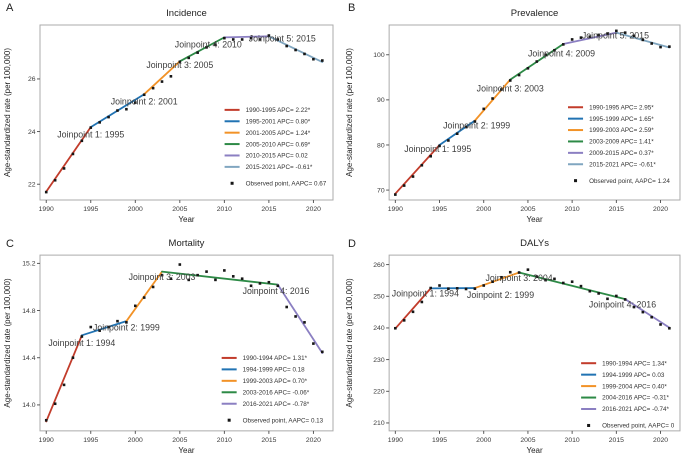 The image size is (685, 461). Describe the element at coordinates (28, 311) in the screenshot. I see `y-tick-label: 14.8` at that location.